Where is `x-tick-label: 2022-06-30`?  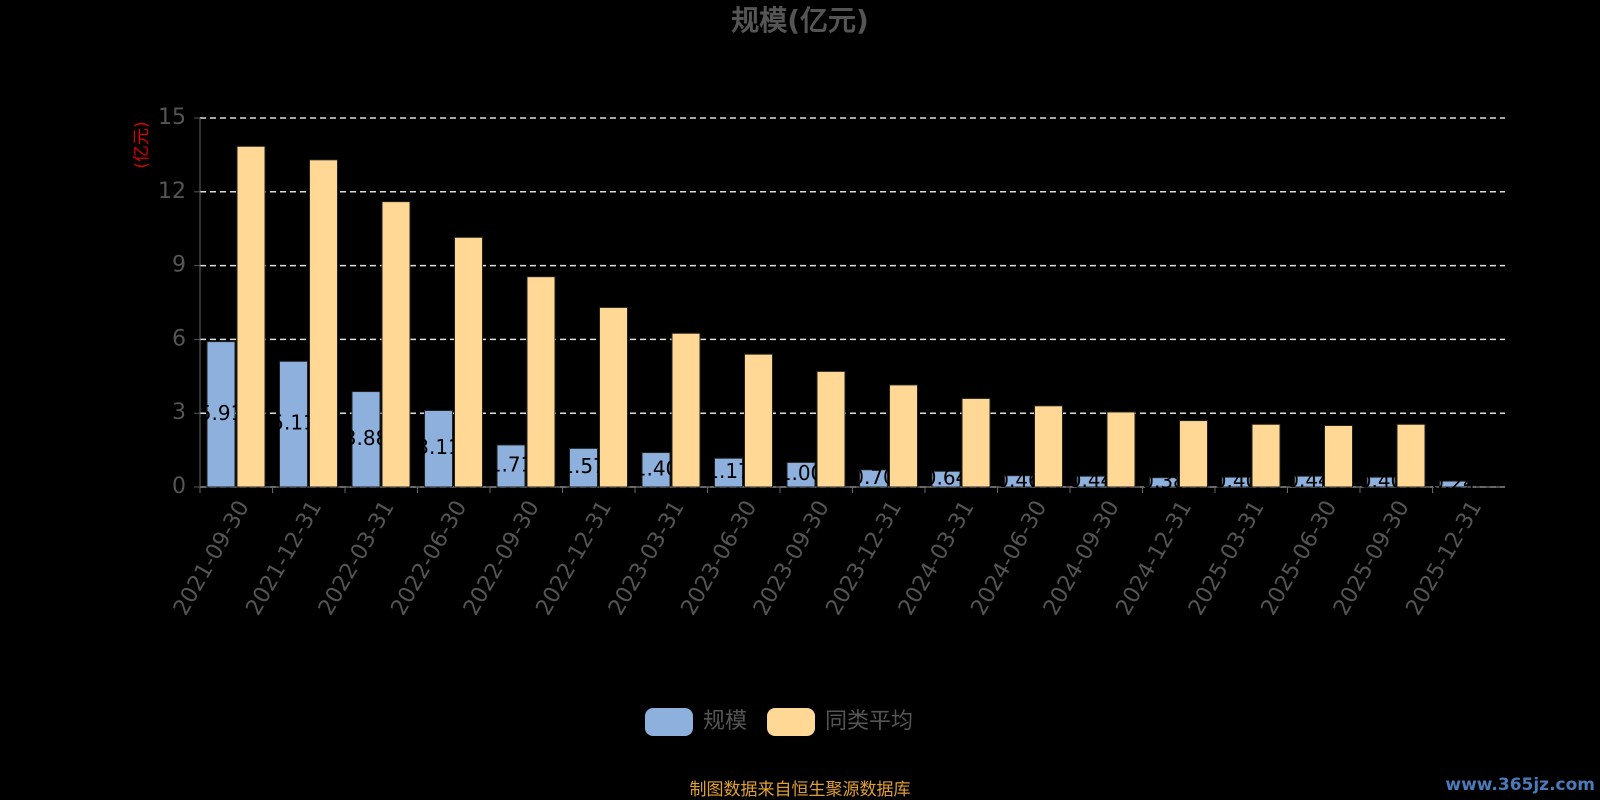 x-tick-label: 2022-06-30 is located at coordinates (430, 558).